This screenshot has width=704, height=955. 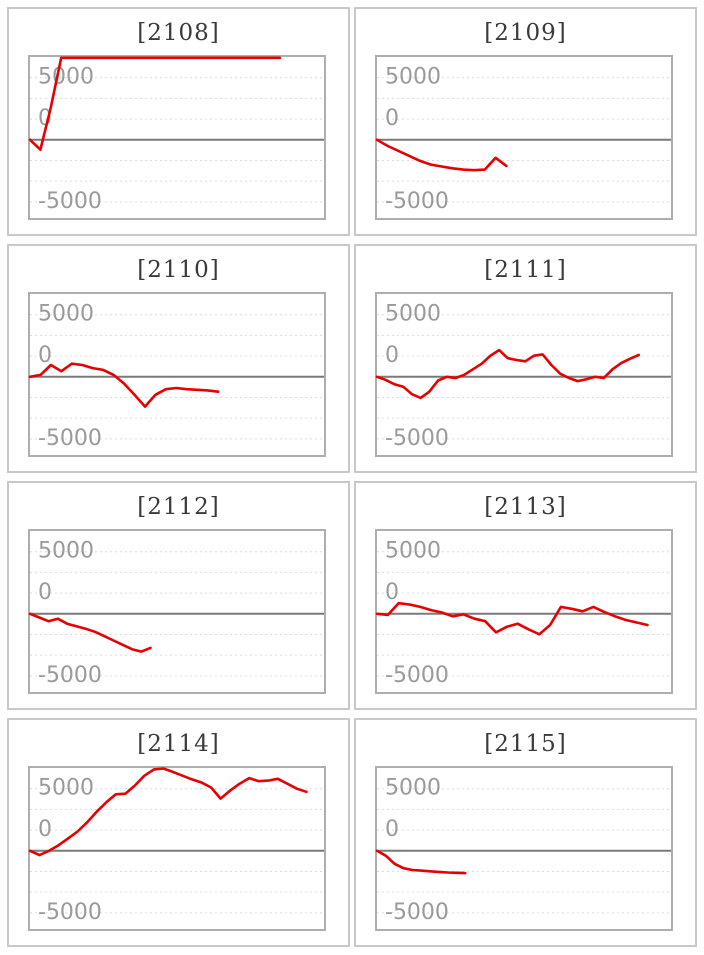 I want to click on chart-title: [2112], so click(x=178, y=507).